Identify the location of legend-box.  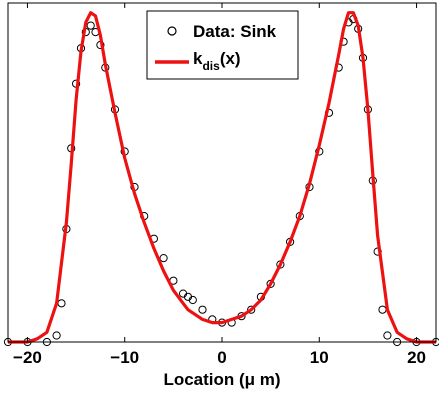
(222, 45).